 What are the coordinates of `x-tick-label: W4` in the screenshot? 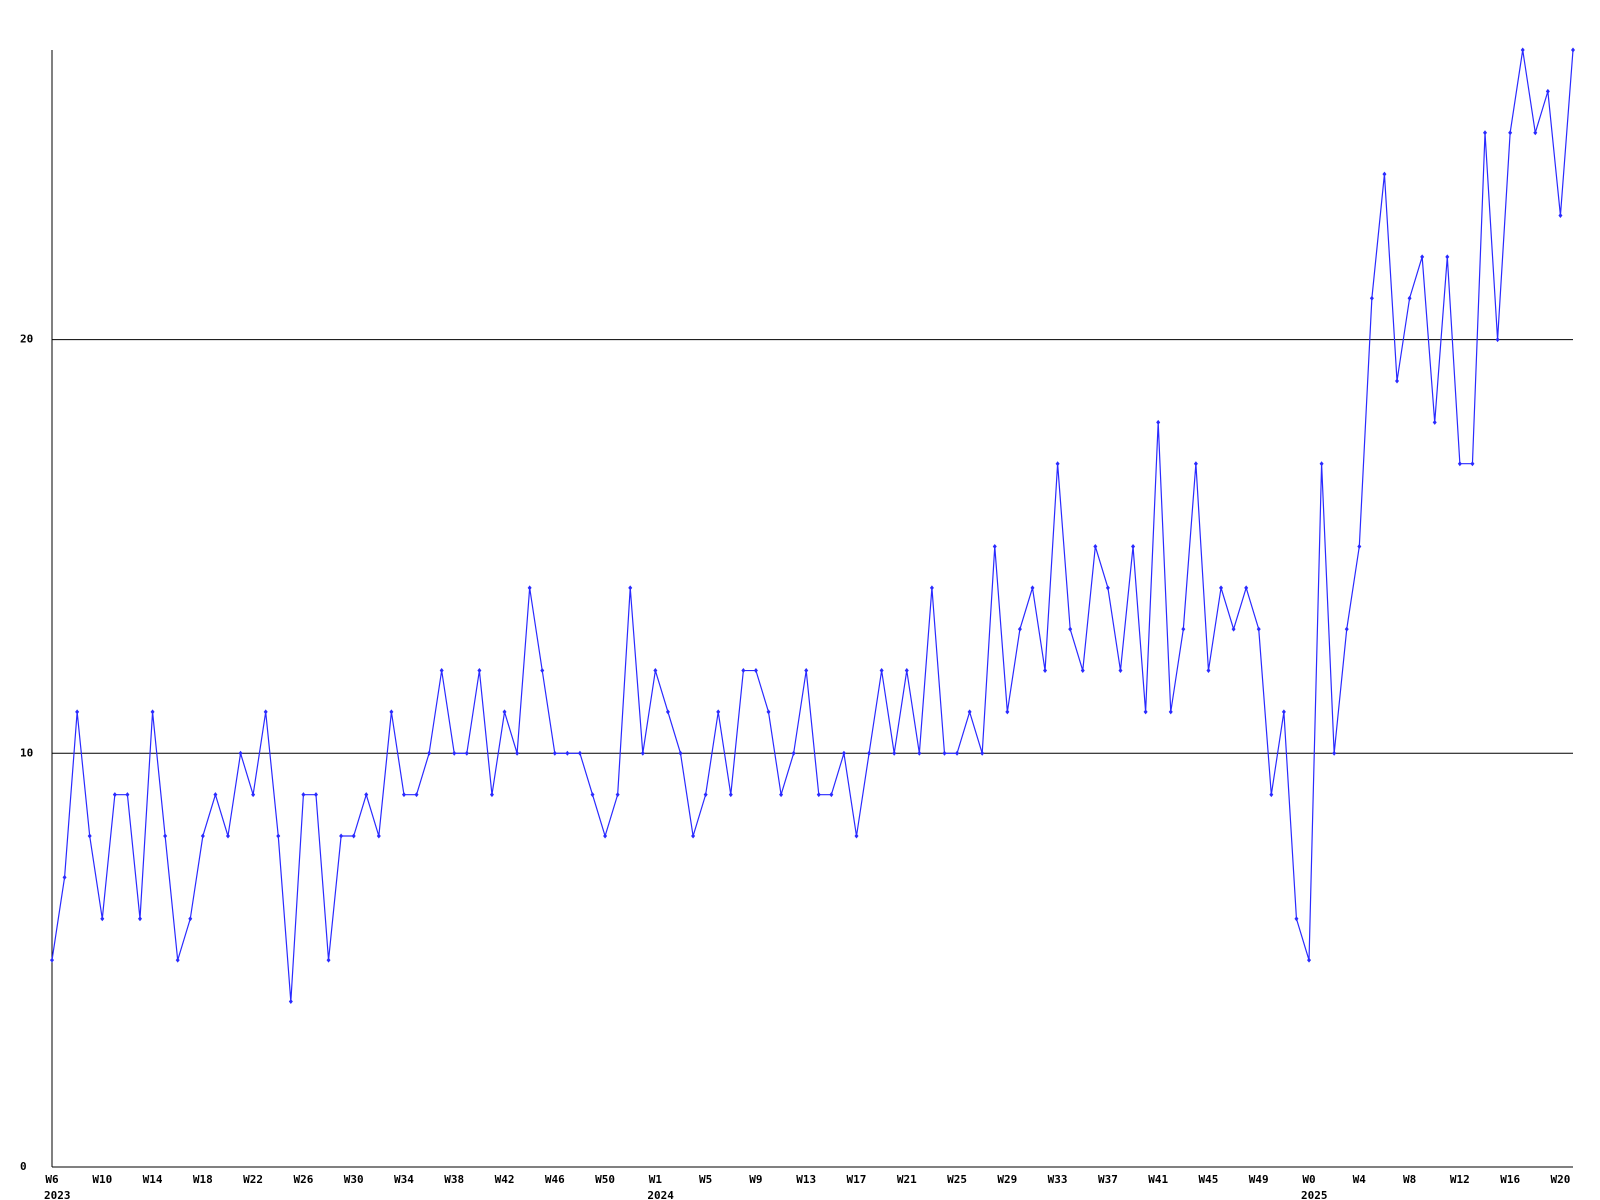 It's located at (1360, 1179).